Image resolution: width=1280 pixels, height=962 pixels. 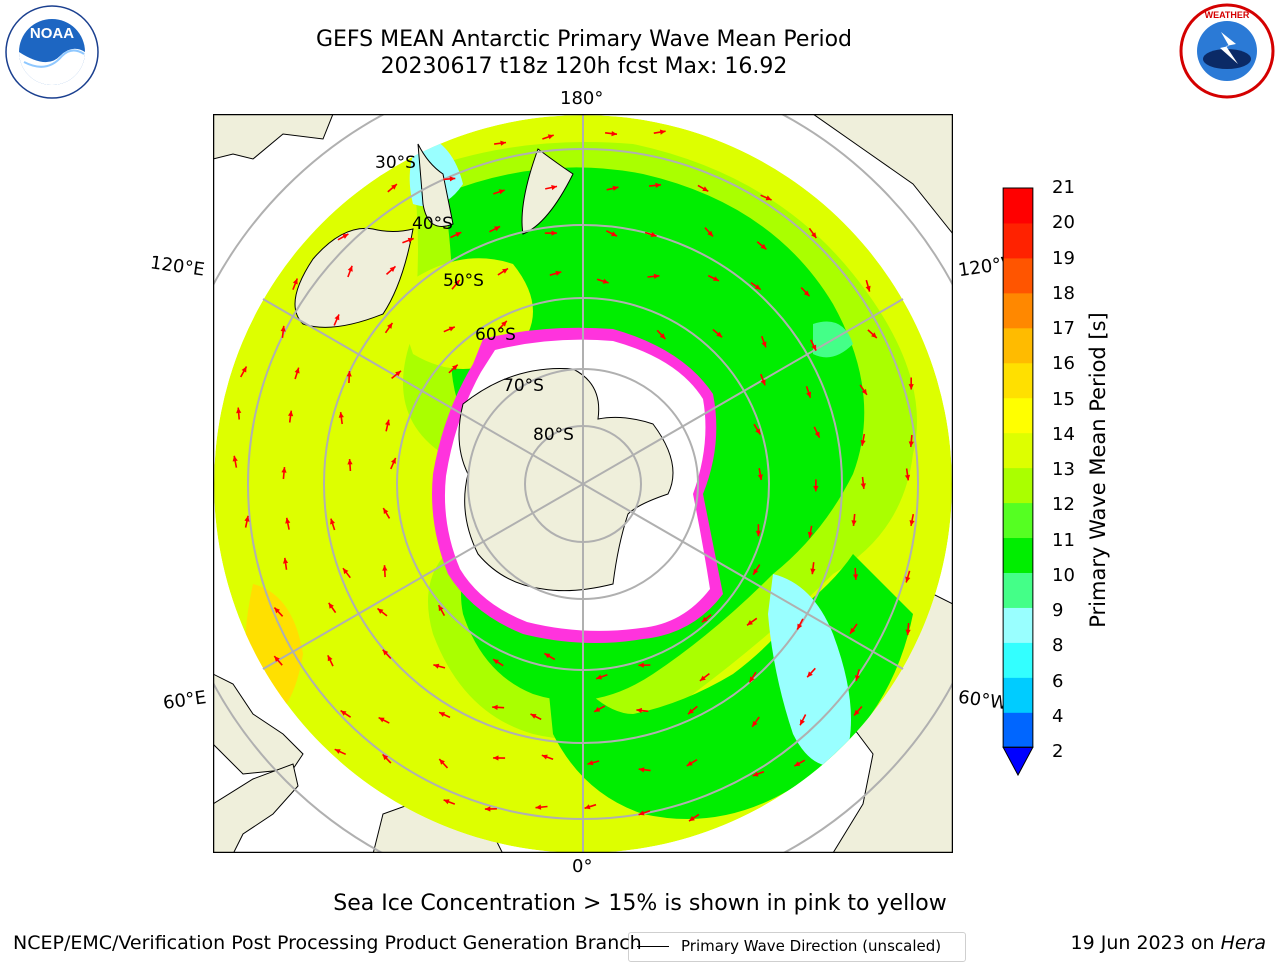 I want to click on legend-label: Primary Wave Direction (unscaled), so click(x=811, y=946).